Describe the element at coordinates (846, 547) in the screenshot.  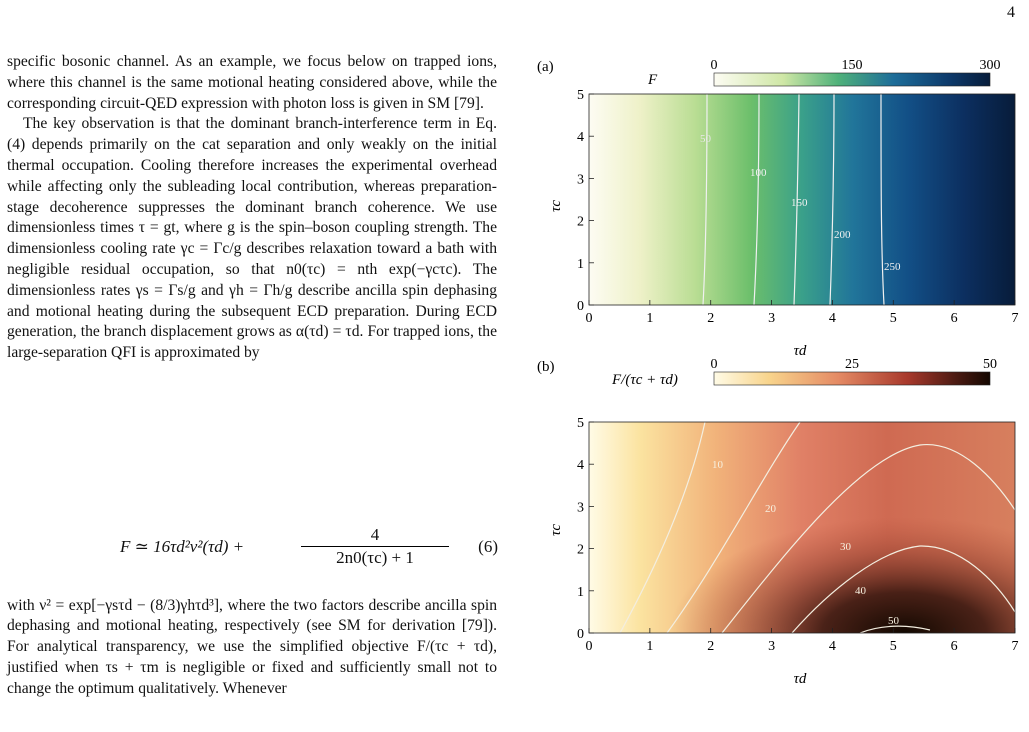
I see `panel-b-contour-label-2: 30` at that location.